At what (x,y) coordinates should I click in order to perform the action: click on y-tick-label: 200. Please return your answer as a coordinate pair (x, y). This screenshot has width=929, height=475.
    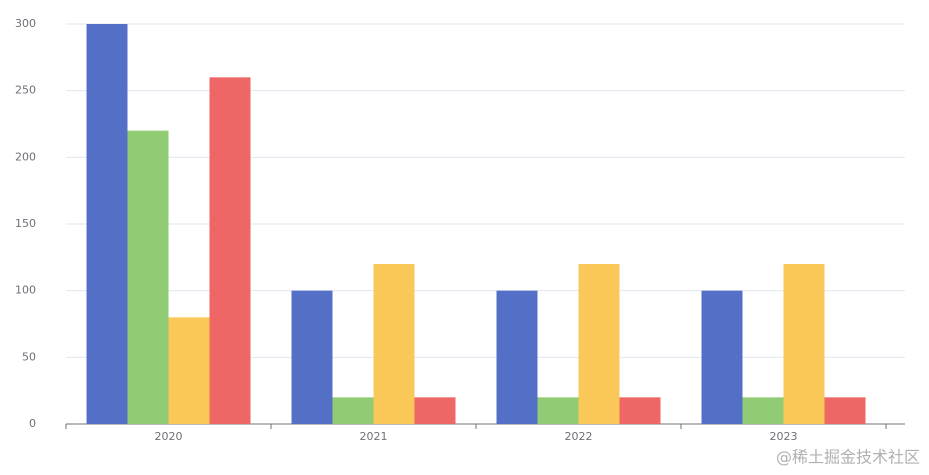
    Looking at the image, I should click on (25, 156).